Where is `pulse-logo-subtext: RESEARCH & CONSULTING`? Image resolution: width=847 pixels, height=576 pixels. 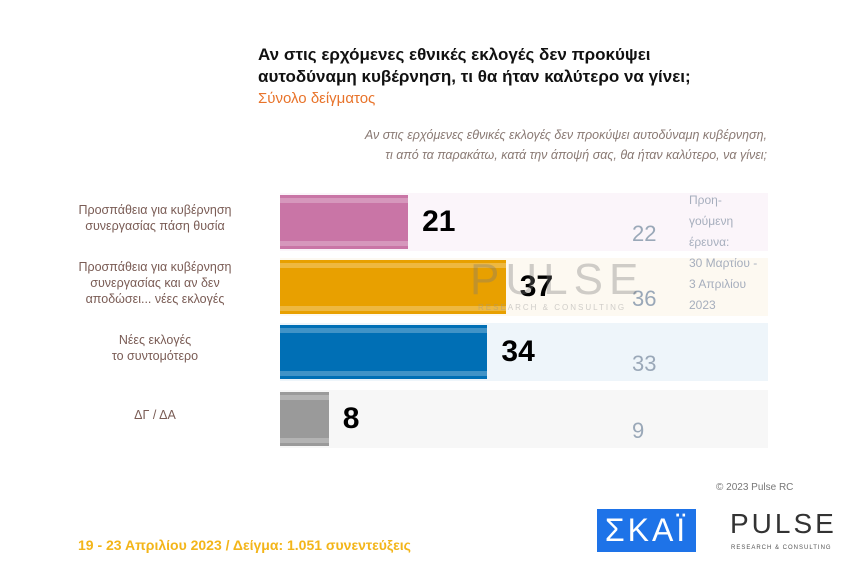 pulse-logo-subtext: RESEARCH & CONSULTING is located at coordinates (781, 548).